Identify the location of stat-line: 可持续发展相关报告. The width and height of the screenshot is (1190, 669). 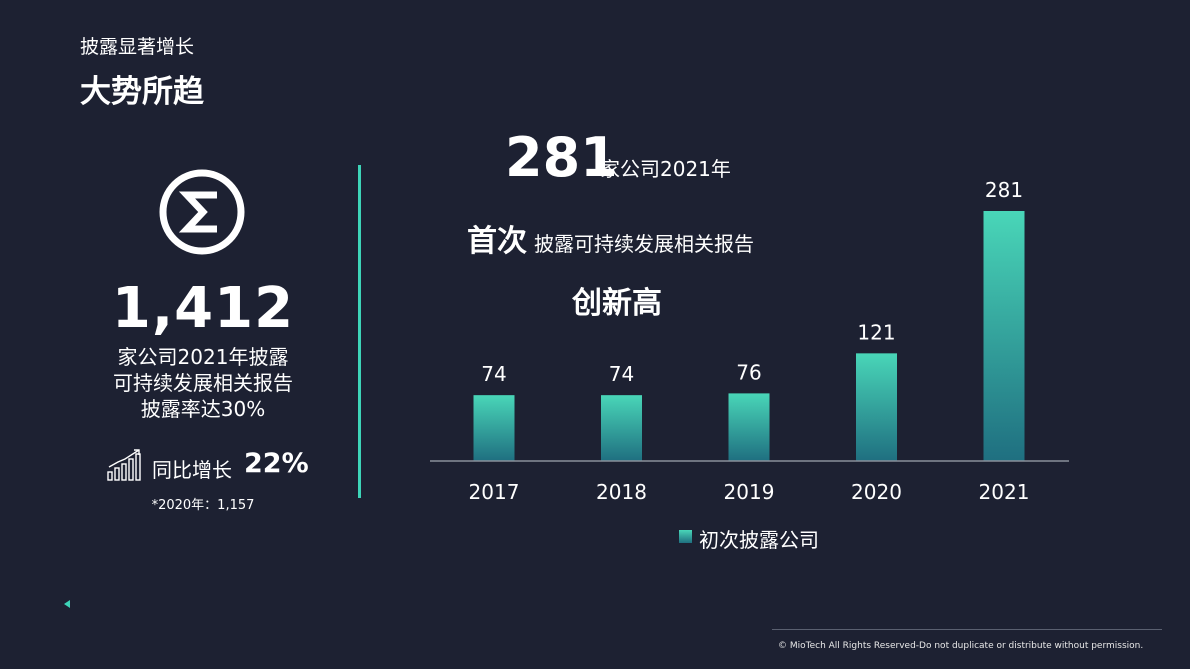
(203, 383).